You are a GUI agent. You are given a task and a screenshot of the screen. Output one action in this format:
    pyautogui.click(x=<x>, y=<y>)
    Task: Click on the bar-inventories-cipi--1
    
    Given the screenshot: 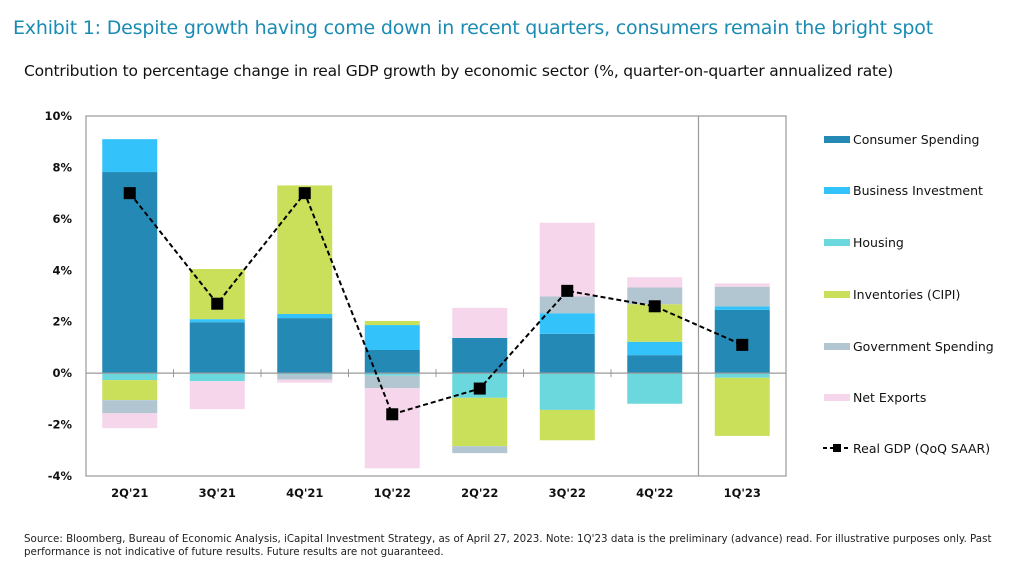 What is the action you would take?
    pyautogui.click(x=217, y=294)
    